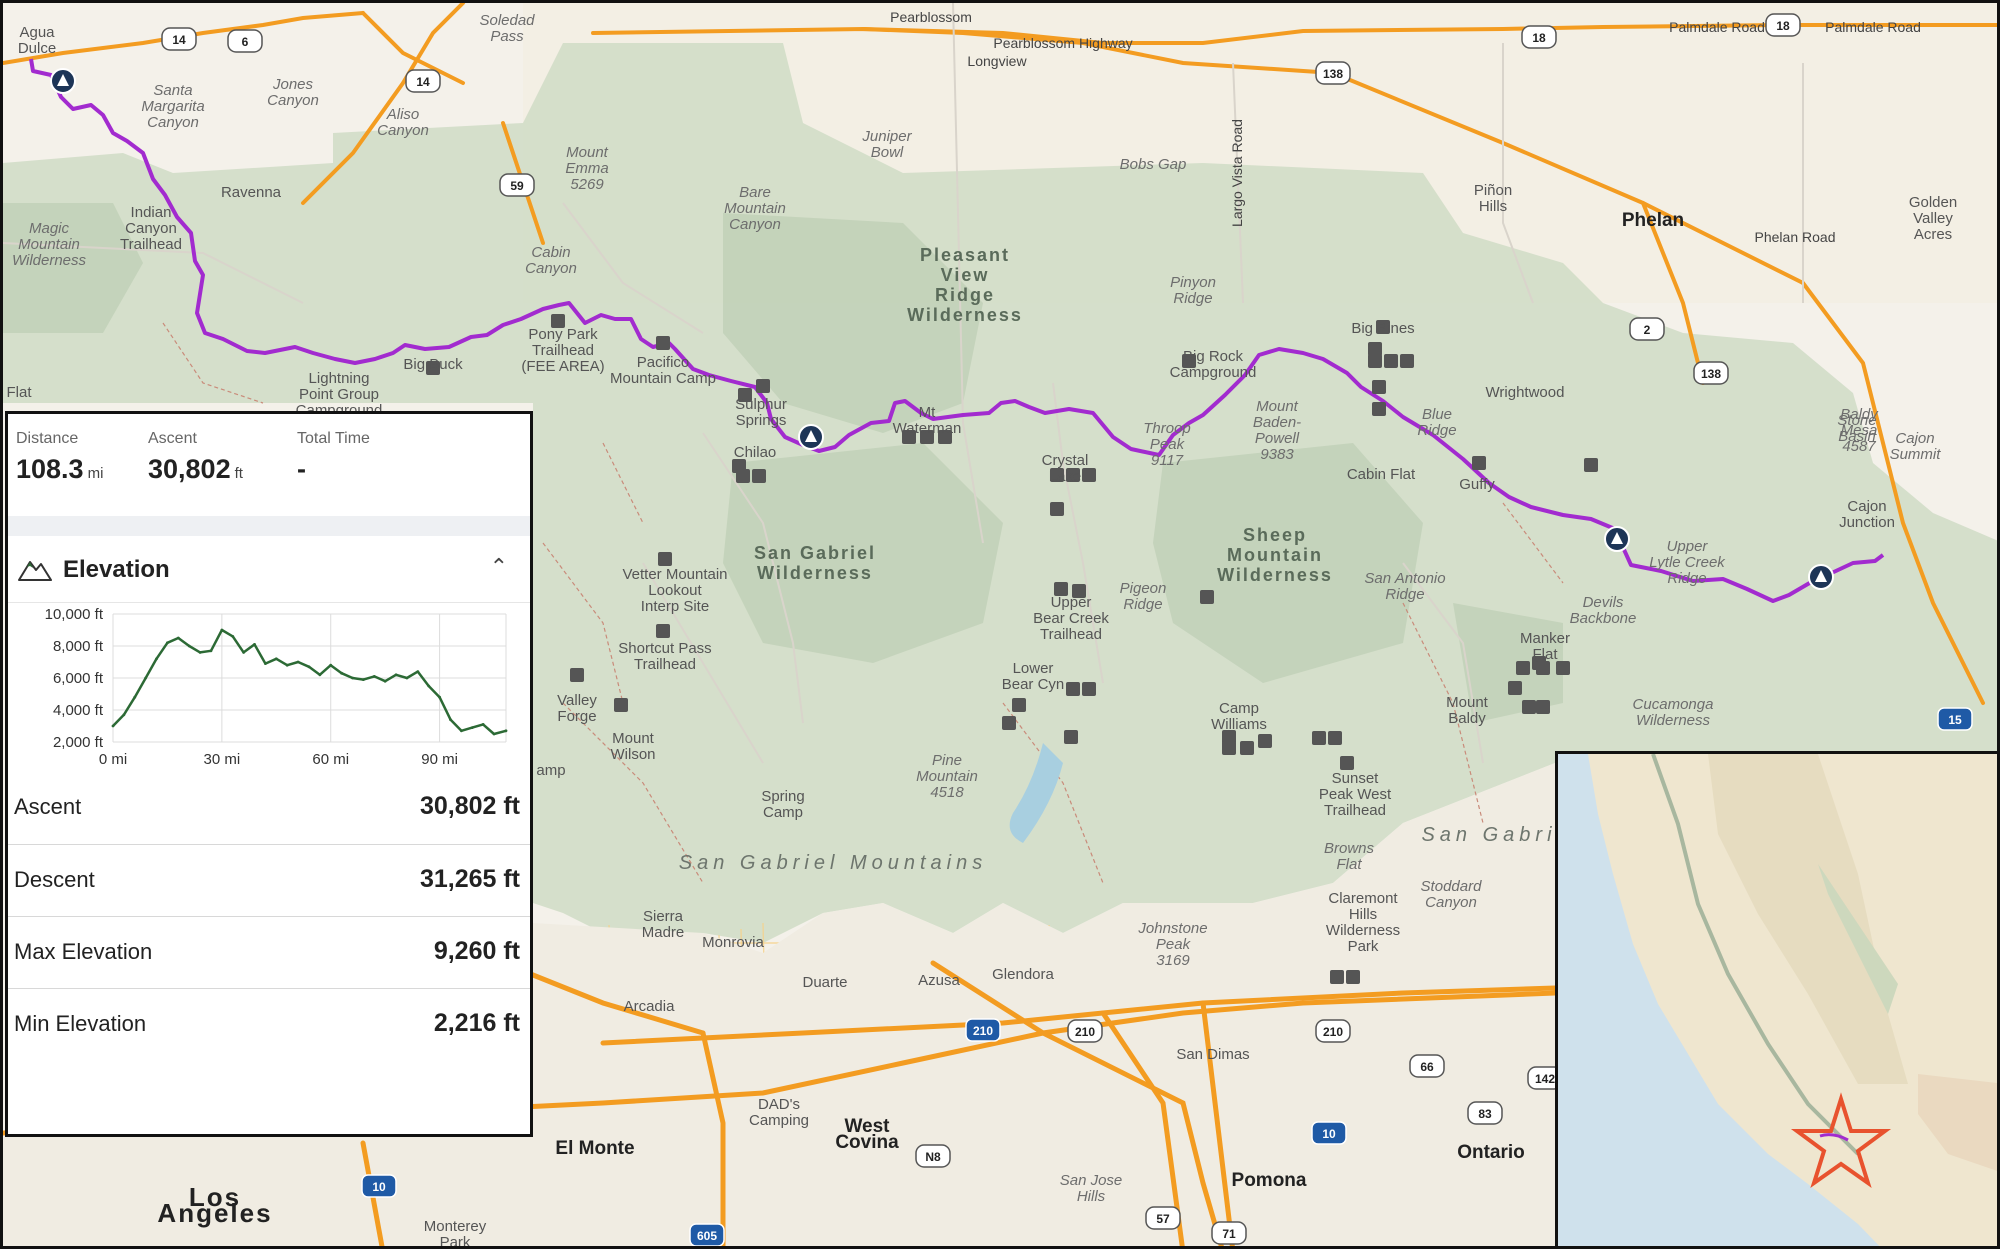  What do you see at coordinates (663, 370) in the screenshot?
I see `place-label-pacifico: Pacifico Mountain Camp` at bounding box center [663, 370].